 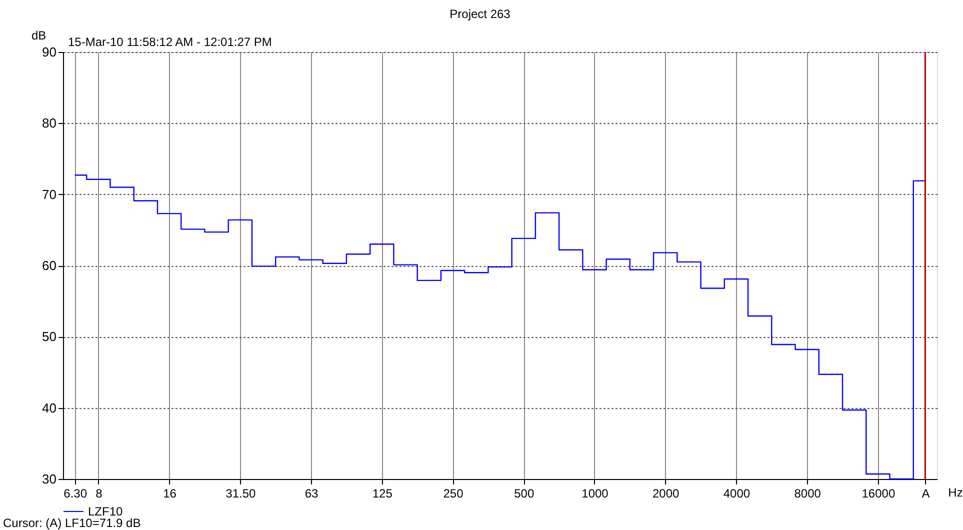 I want to click on x-tick-label: 8000, so click(x=808, y=493).